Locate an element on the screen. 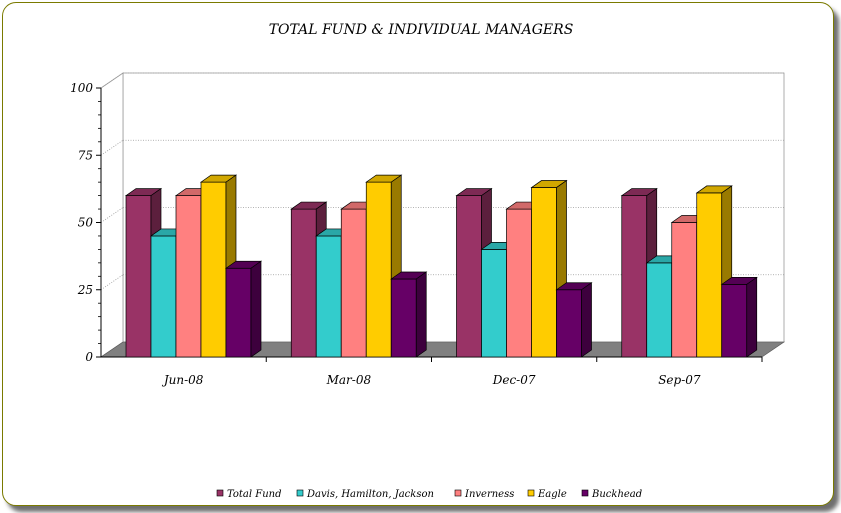  y-tick-labels: 0 25 50 75 100 is located at coordinates (81, 222).